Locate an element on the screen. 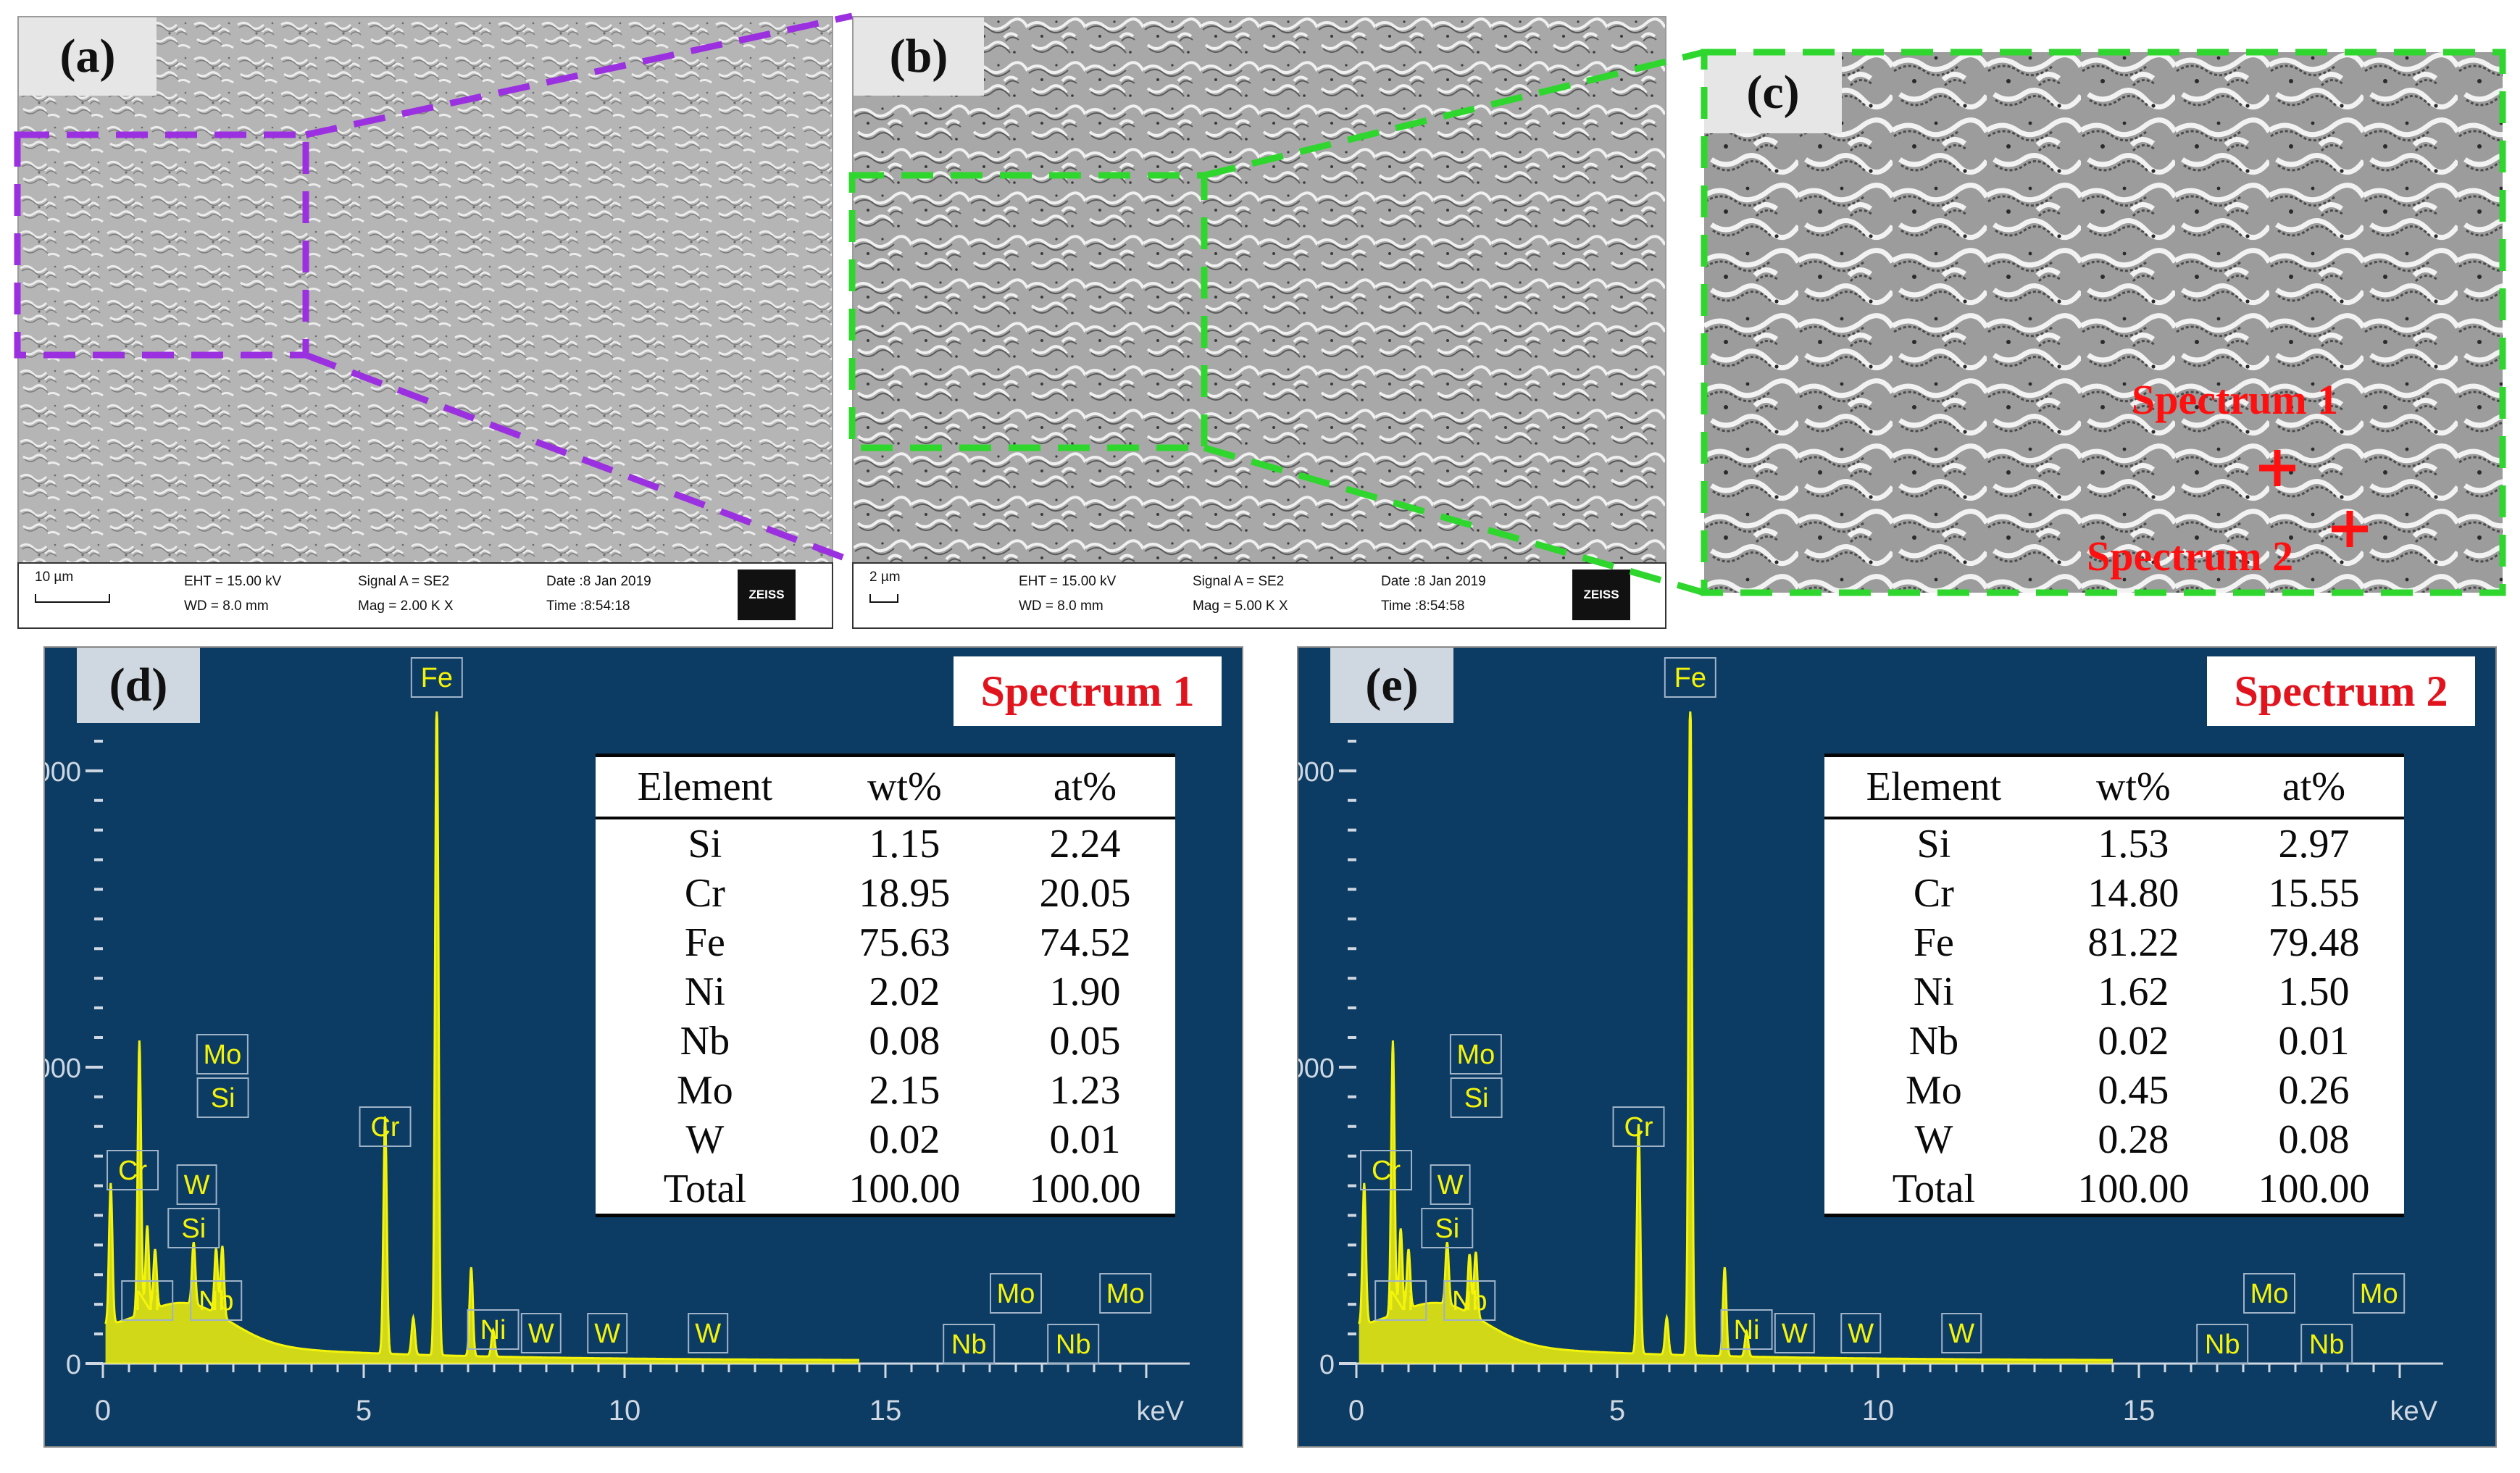 The image size is (2520, 1473). table-cell: 18.95 is located at coordinates (905, 894).